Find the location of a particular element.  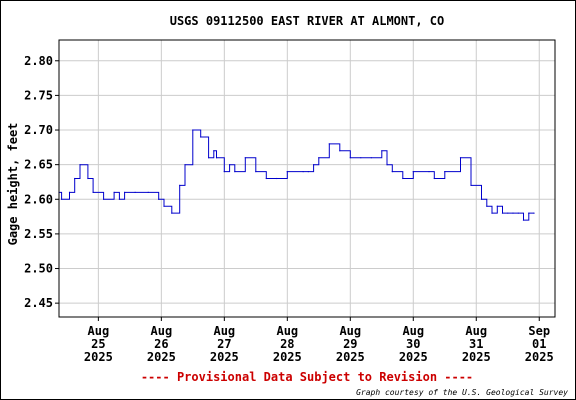

x-tick-label: 30 is located at coordinates (413, 344).